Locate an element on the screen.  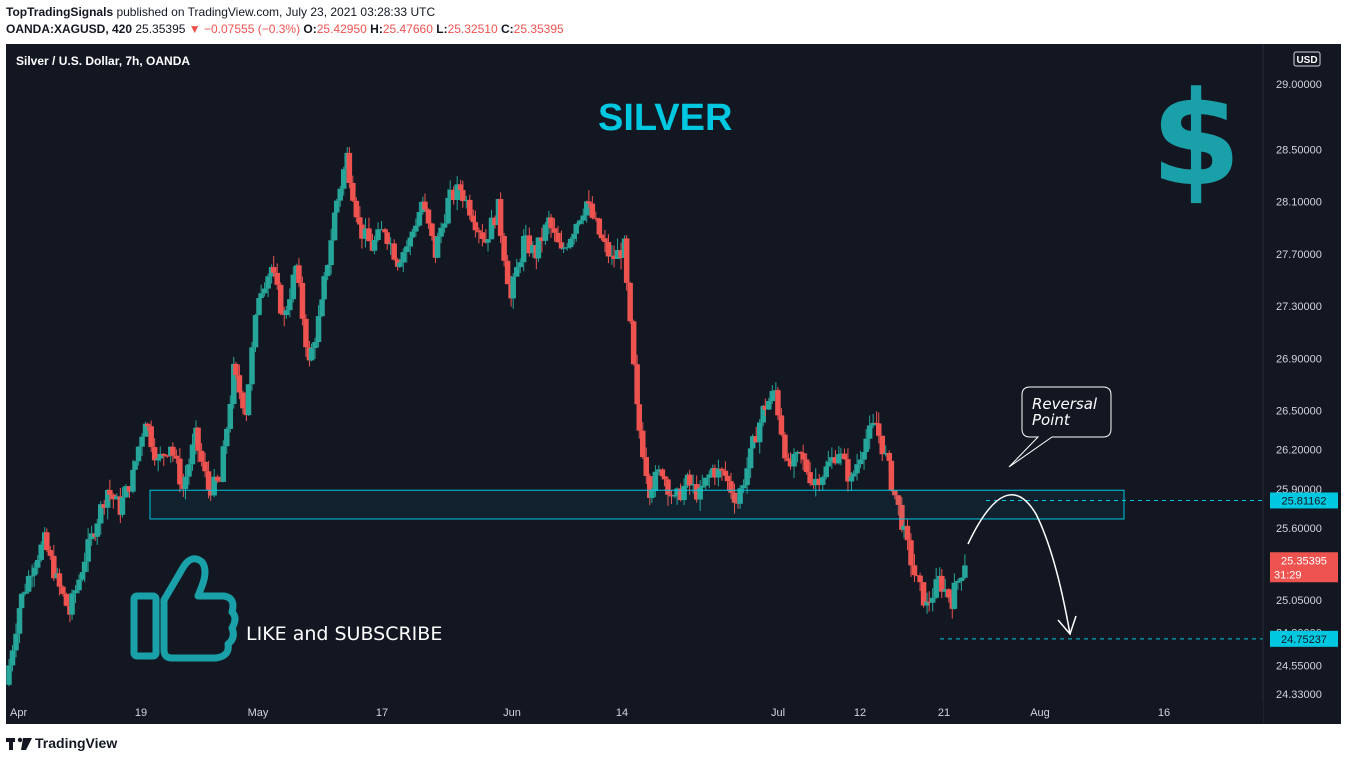
x-tick-label: 19 is located at coordinates (141, 713).